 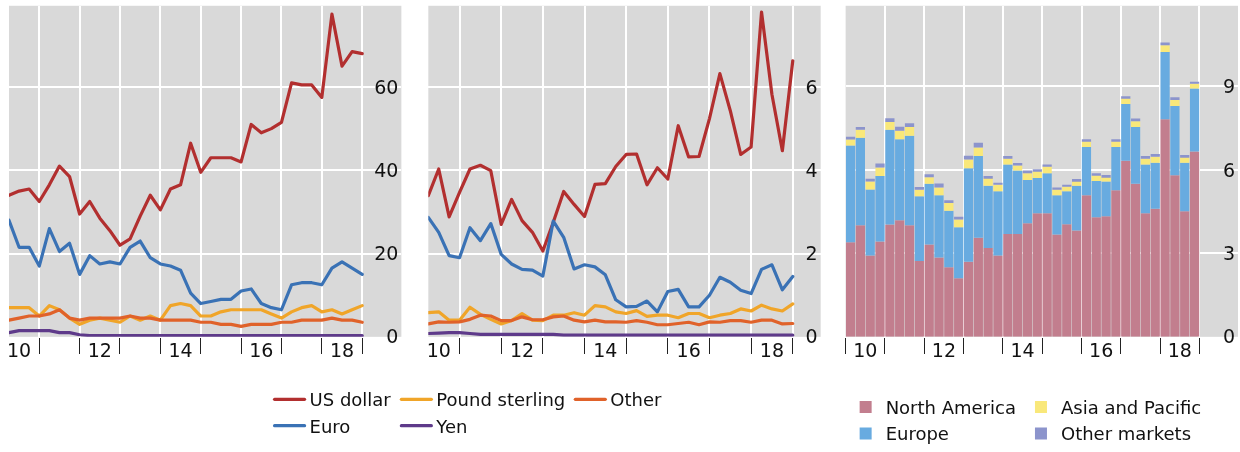 What do you see at coordinates (501, 400) in the screenshot?
I see `legend-label: Pound sterling` at bounding box center [501, 400].